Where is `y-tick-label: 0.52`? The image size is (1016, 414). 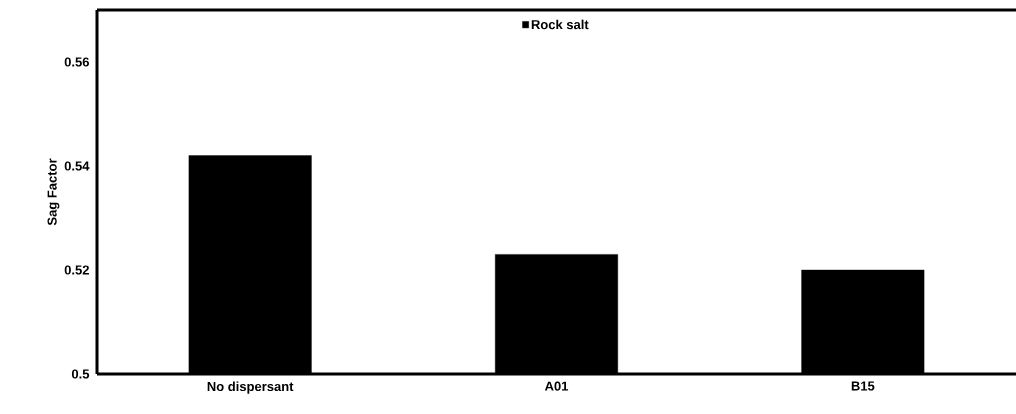
y-tick-label: 0.52 is located at coordinates (76, 270).